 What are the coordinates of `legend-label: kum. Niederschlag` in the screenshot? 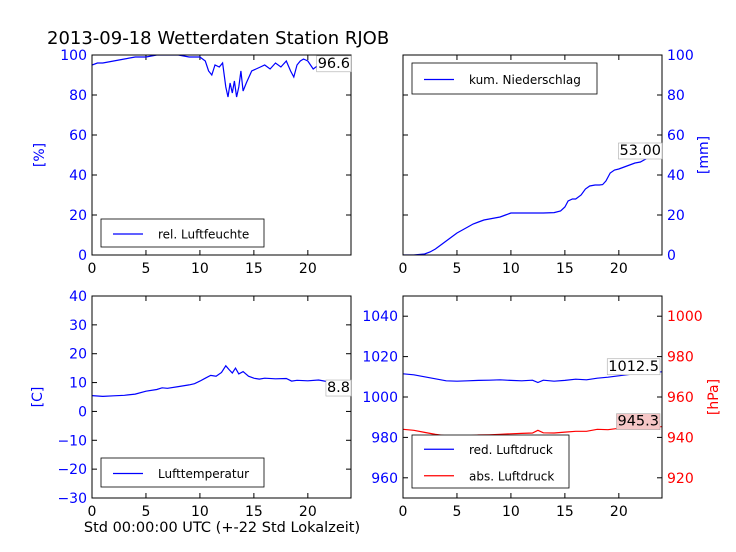 It's located at (525, 80).